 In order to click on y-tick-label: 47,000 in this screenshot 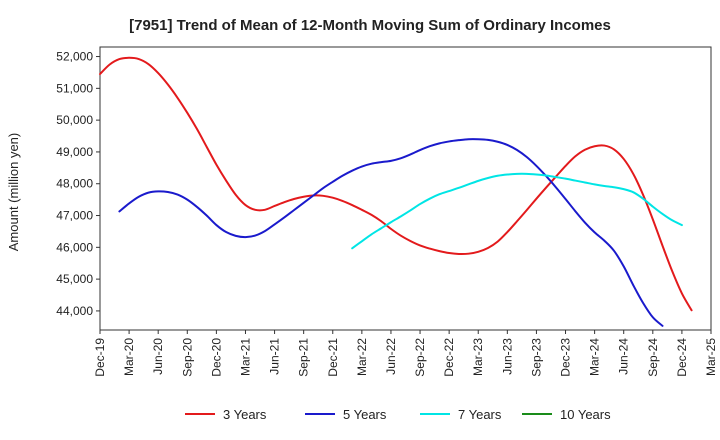, I will do `click(74, 216)`.